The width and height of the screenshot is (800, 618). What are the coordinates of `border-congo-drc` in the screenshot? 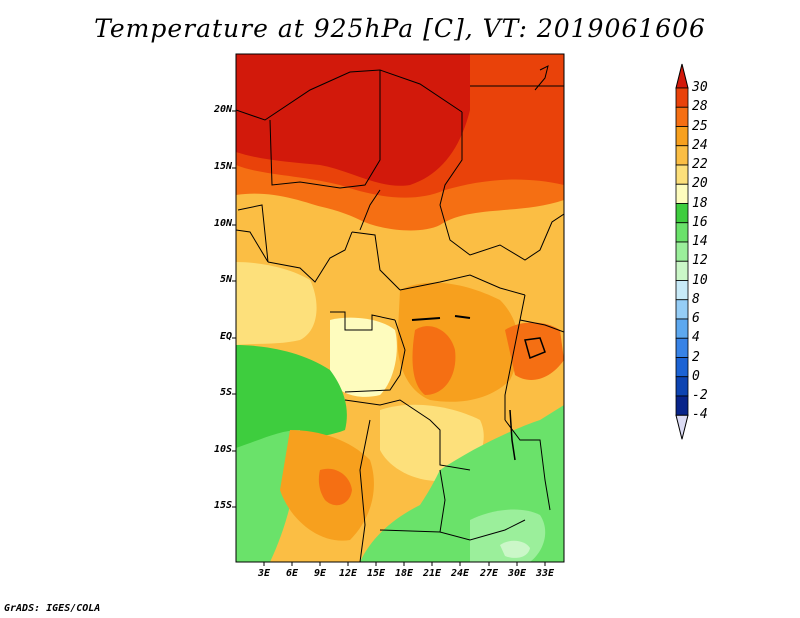 It's located at (375, 356).